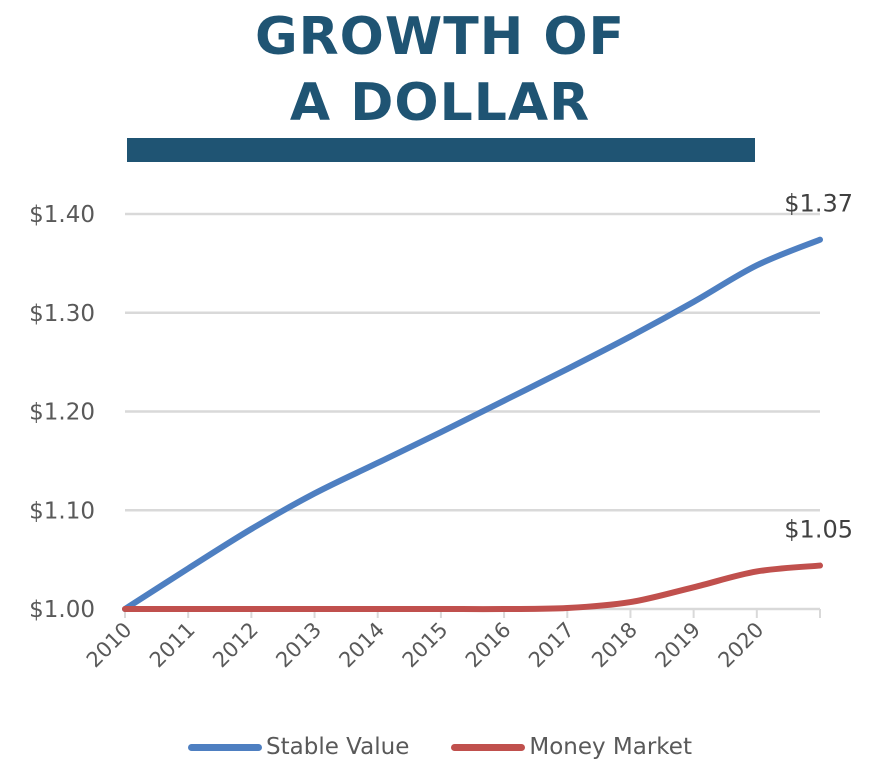 This screenshot has height=778, width=880. I want to click on y-tick-label: $1.30, so click(62, 314).